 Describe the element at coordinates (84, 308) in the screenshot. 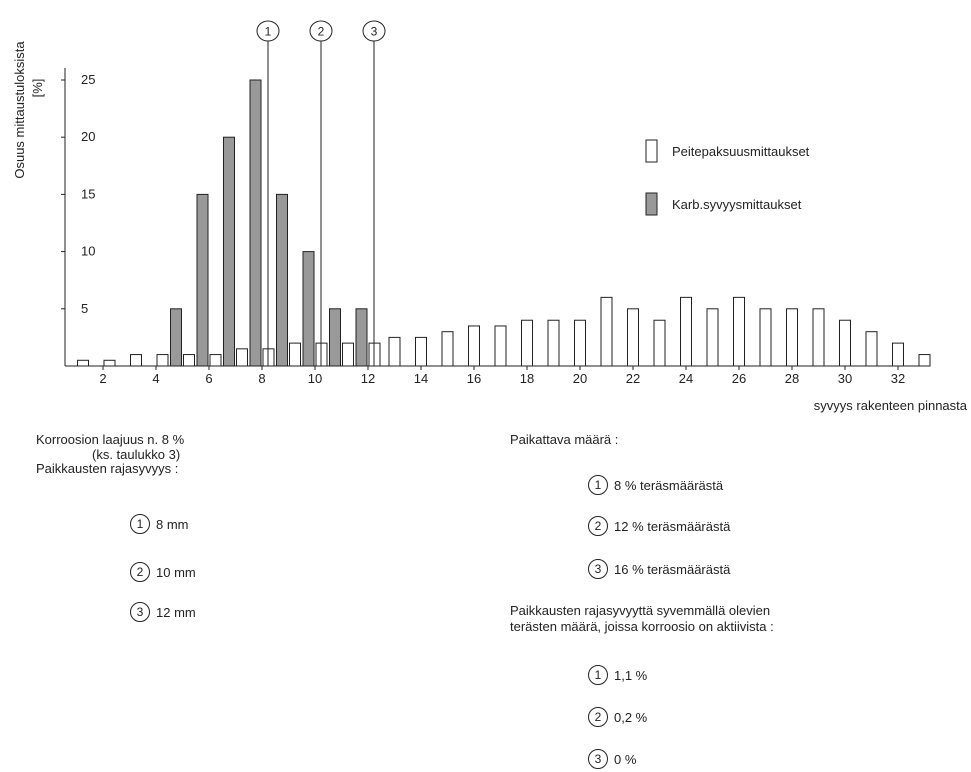

I see `y-tick-label: 5` at that location.